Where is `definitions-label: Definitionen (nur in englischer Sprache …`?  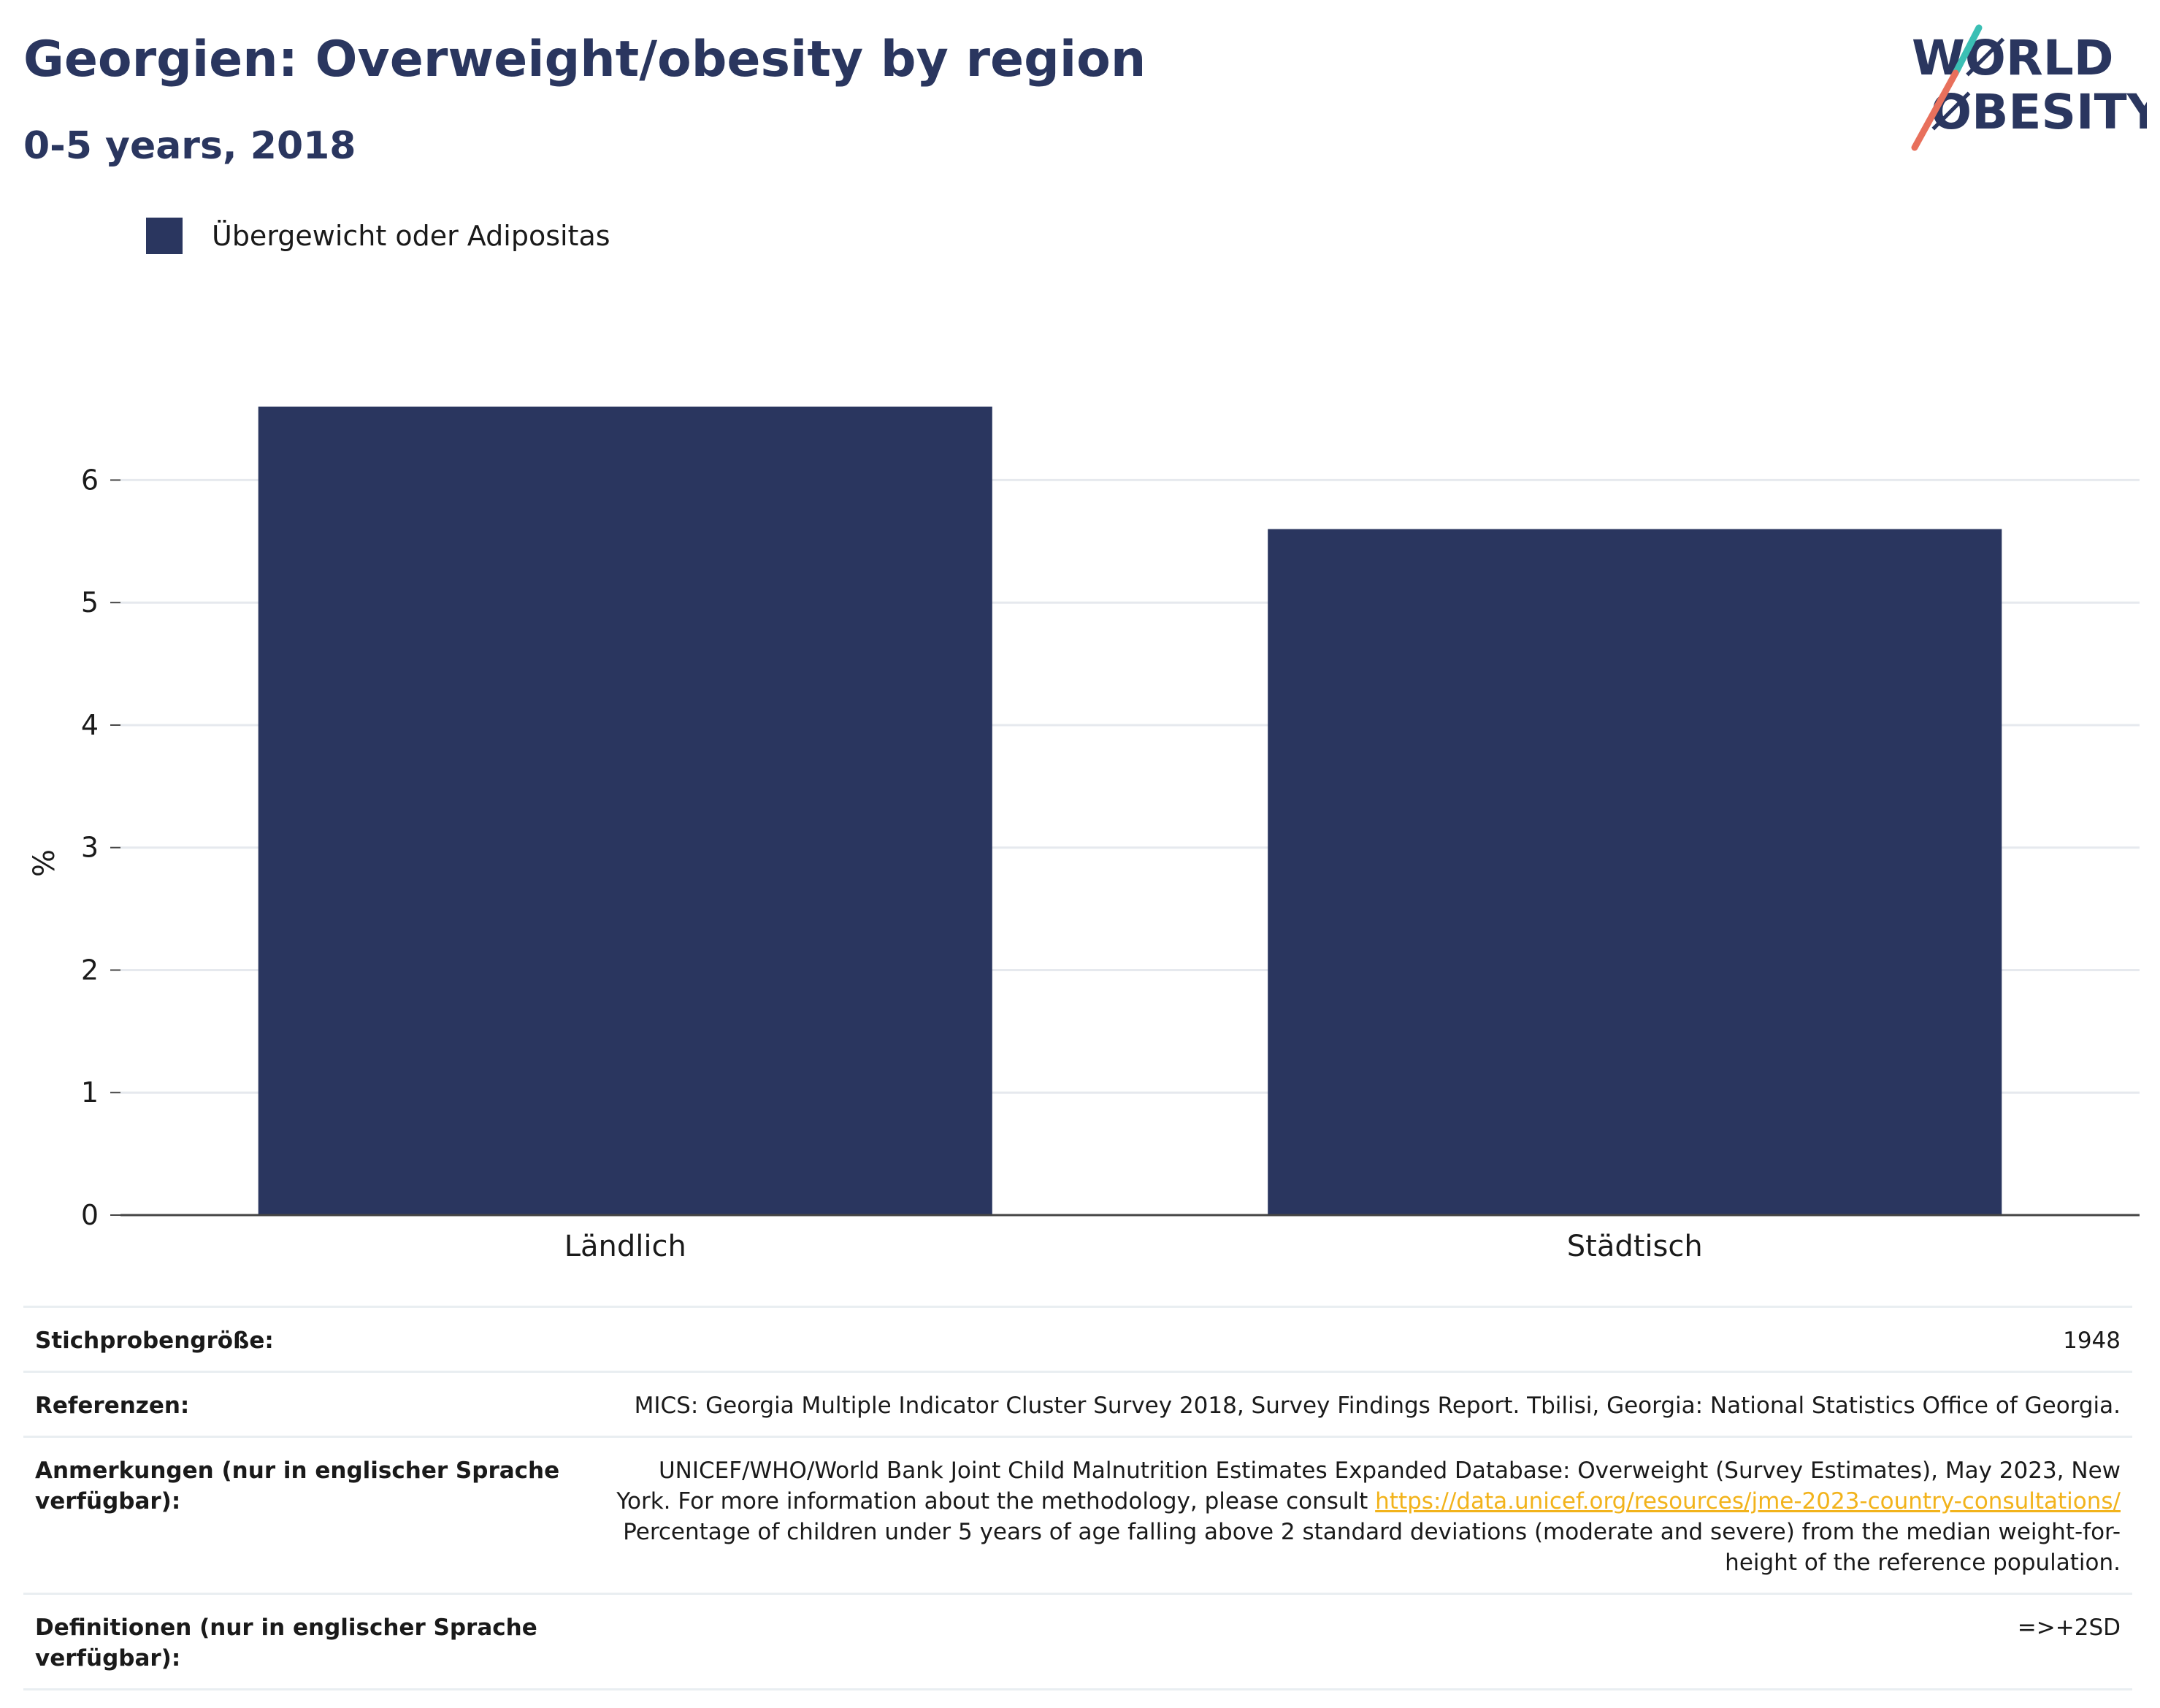 definitions-label: Definitionen (nur in englischer Sprache … is located at coordinates (305, 1641).